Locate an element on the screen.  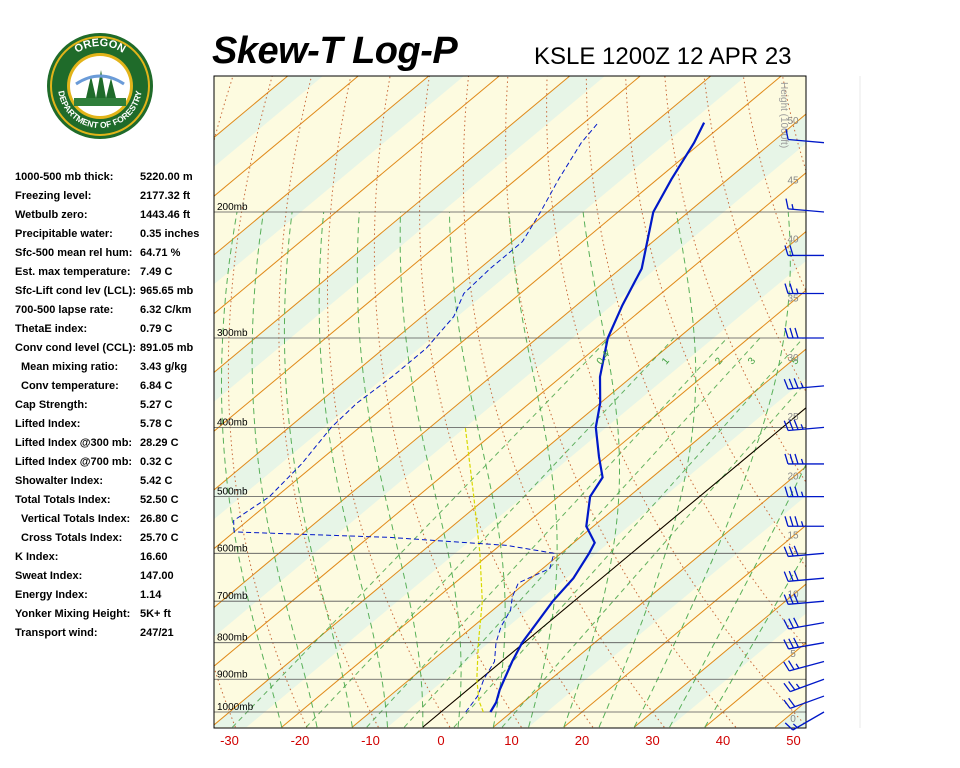
x-tick-label: 50 is located at coordinates (793, 740).